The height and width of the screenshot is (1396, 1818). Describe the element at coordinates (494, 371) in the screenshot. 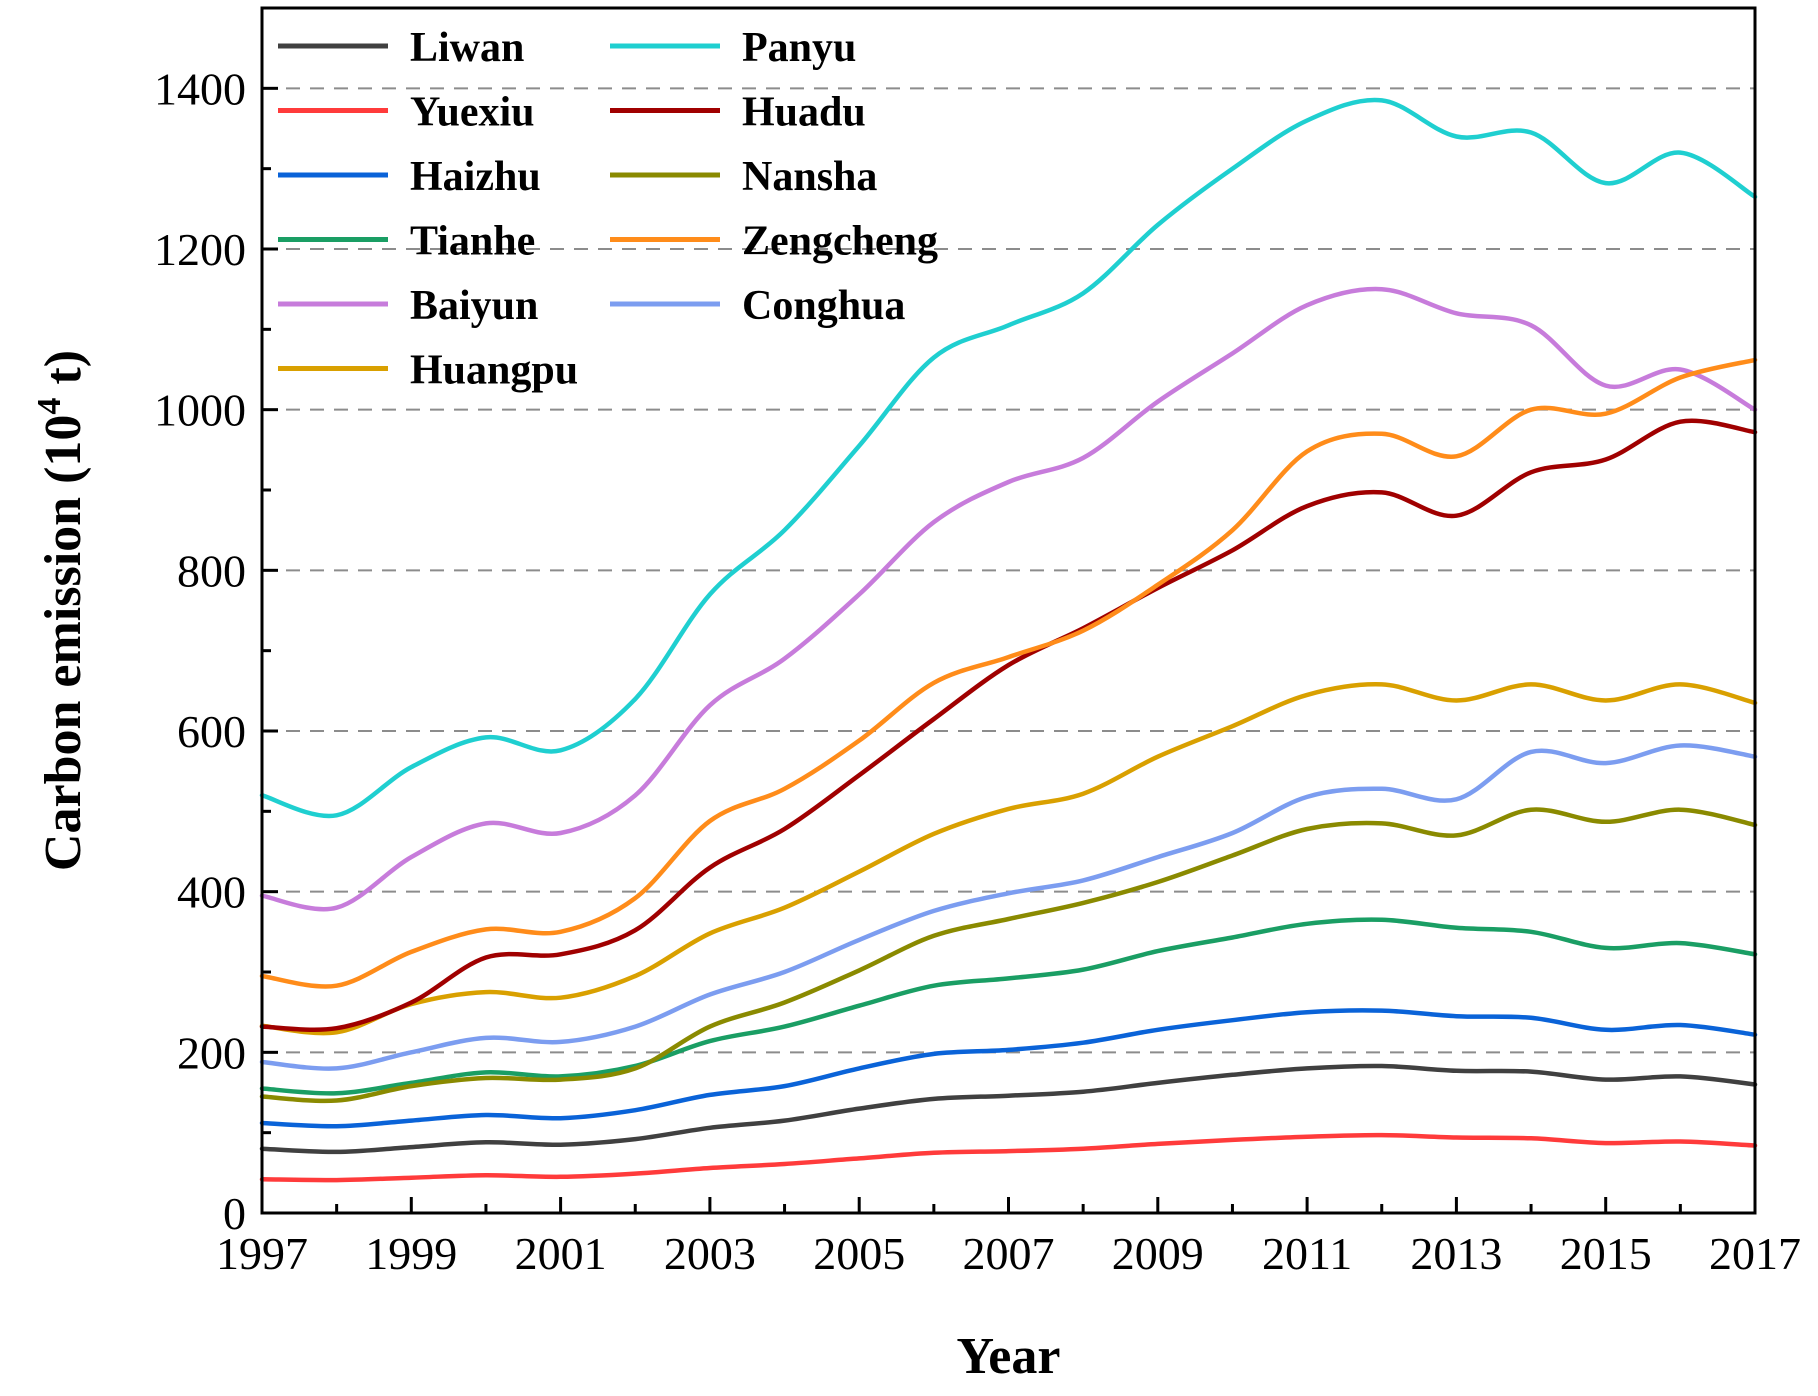

I see `legend-label-huangpu: Huangpu` at that location.